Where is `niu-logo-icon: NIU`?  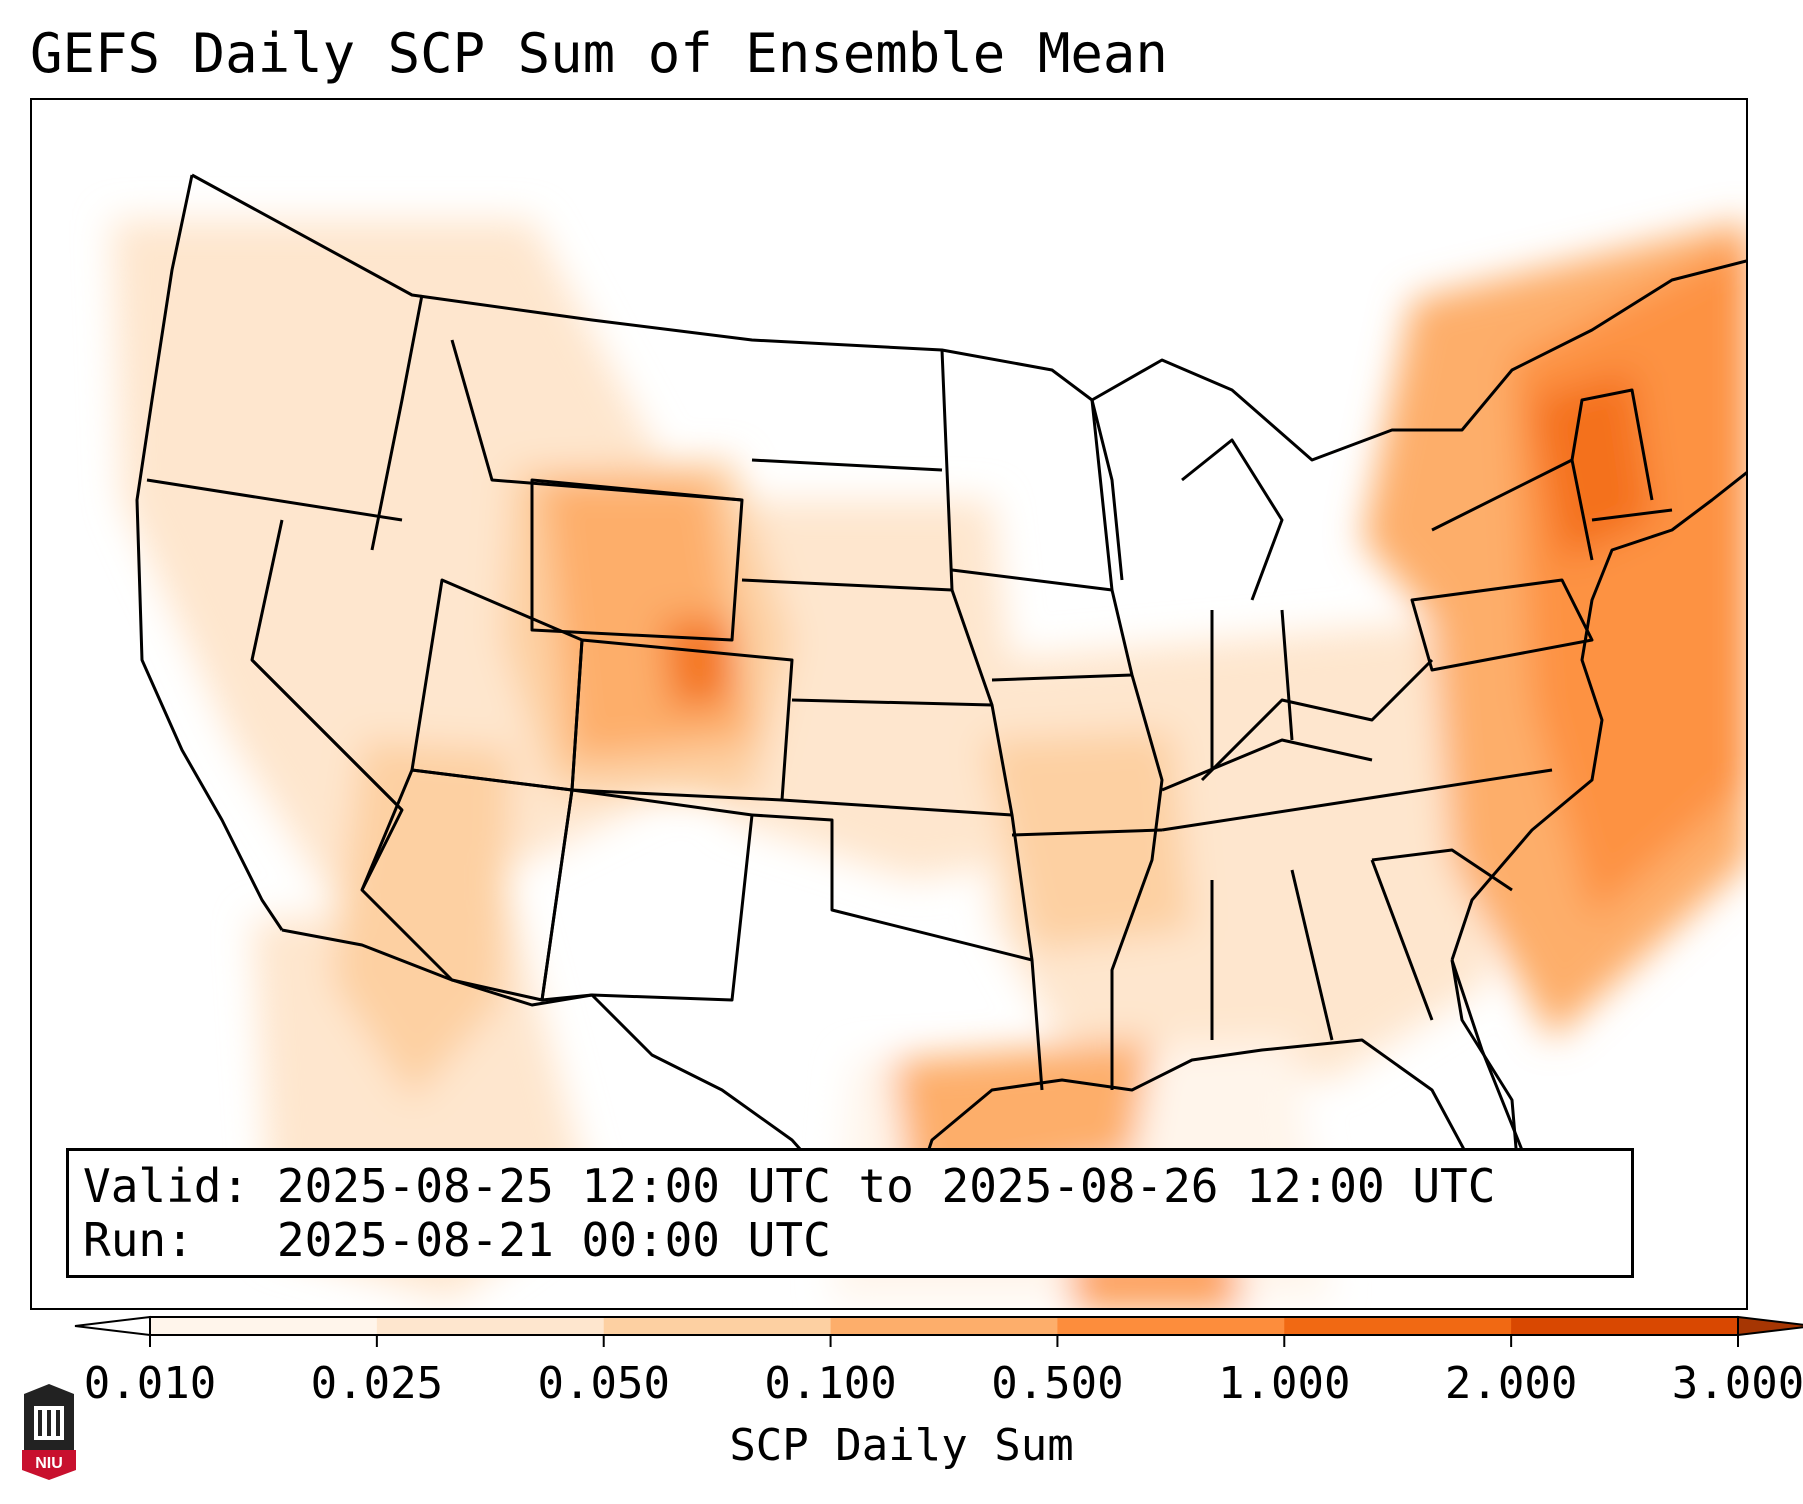
niu-logo-icon: NIU is located at coordinates (49, 1432).